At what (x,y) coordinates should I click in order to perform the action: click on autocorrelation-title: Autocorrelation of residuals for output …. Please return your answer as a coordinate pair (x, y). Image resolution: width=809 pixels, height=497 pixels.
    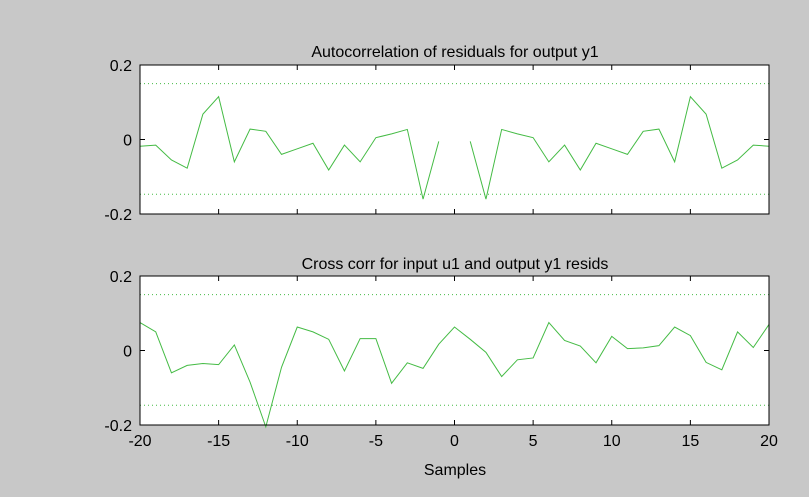
    Looking at the image, I should click on (454, 52).